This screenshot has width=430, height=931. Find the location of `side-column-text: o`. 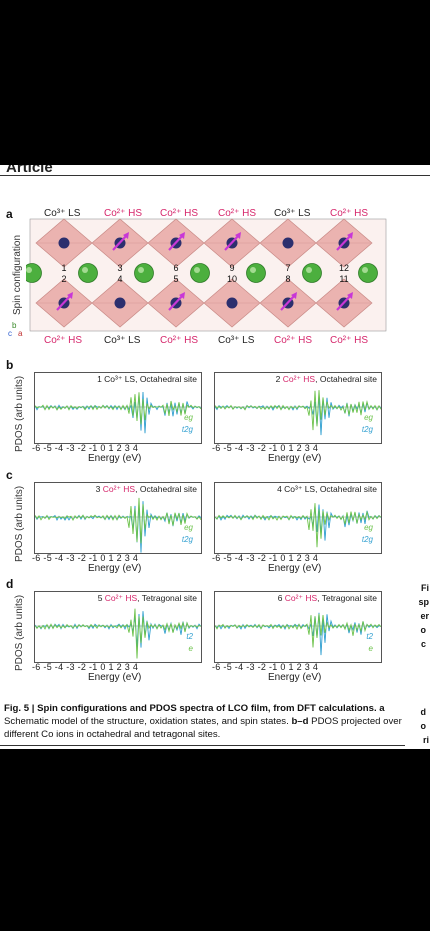

side-column-text: o is located at coordinates (423, 726).